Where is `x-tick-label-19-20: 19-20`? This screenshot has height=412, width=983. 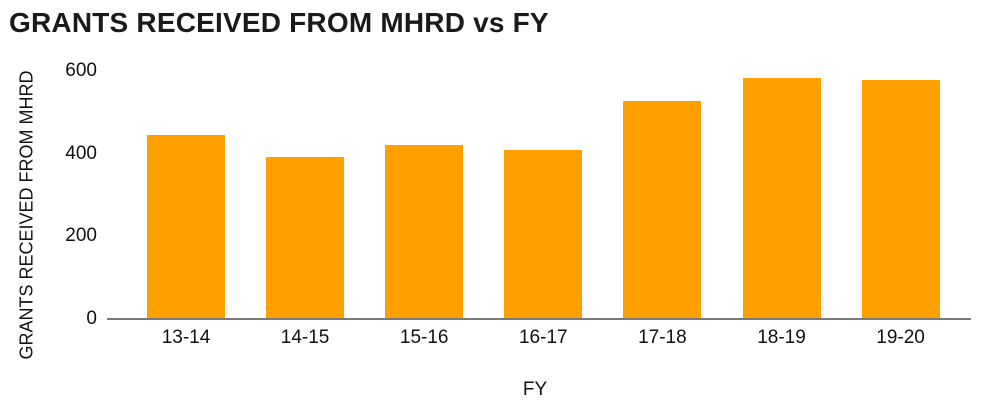 x-tick-label-19-20: 19-20 is located at coordinates (900, 337).